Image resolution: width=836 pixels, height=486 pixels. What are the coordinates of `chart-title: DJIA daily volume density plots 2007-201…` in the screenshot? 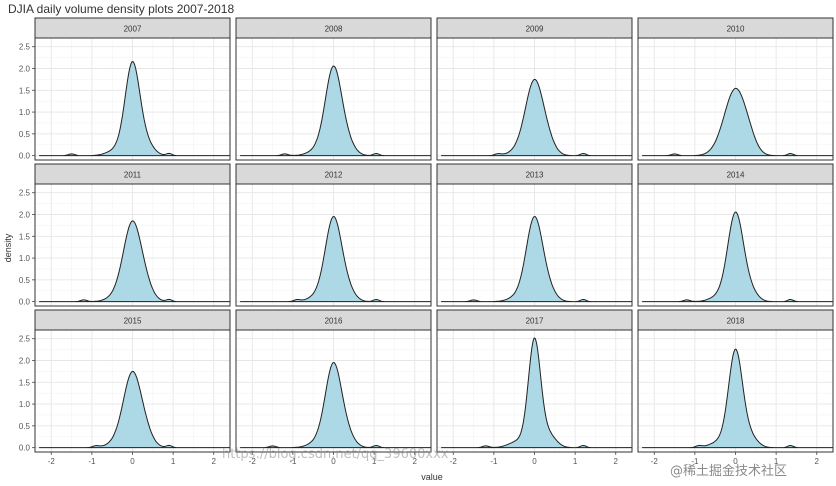 It's located at (121, 9).